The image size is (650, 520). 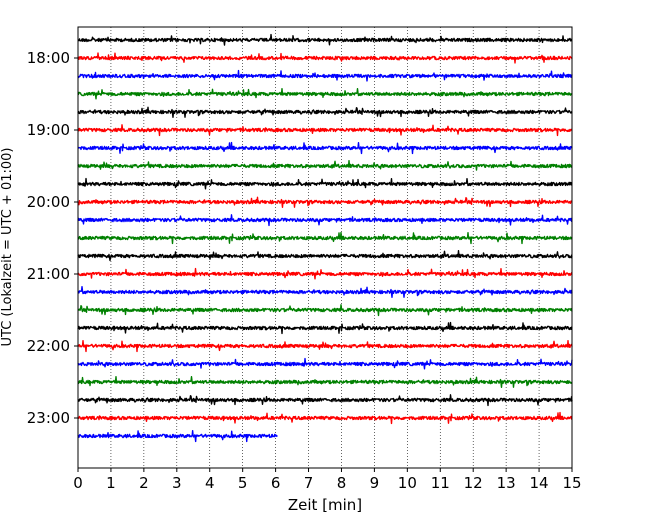 What do you see at coordinates (48, 346) in the screenshot?
I see `y-tick-label: 22:00` at bounding box center [48, 346].